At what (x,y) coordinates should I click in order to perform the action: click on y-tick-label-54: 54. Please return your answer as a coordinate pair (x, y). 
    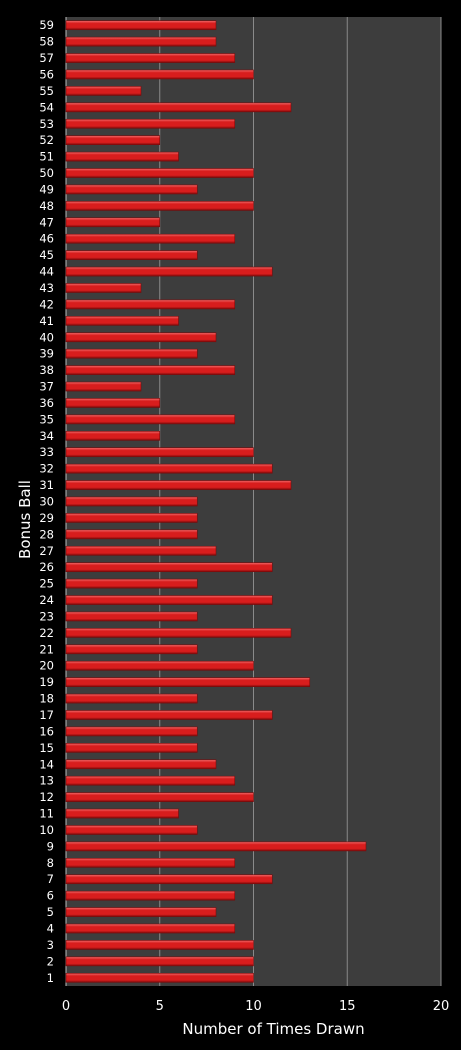
    Looking at the image, I should click on (46, 107).